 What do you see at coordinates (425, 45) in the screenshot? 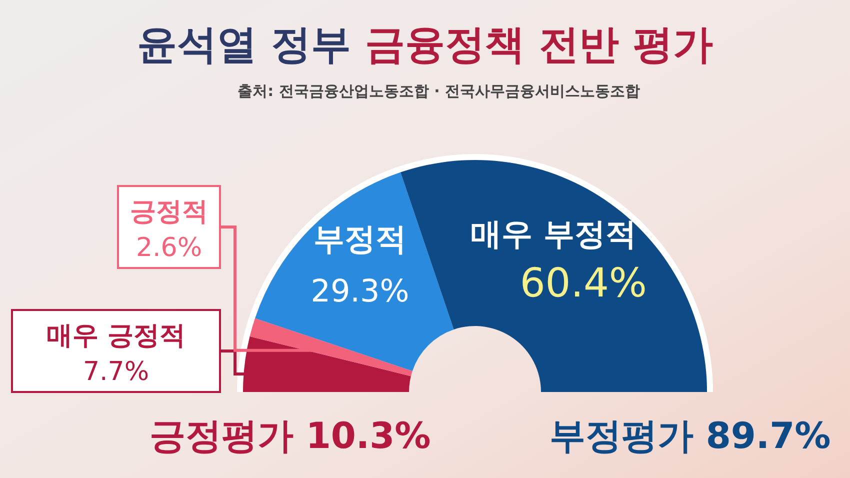
I see `chart-title: 윤석열 정부 금융정책 전반 평가` at bounding box center [425, 45].